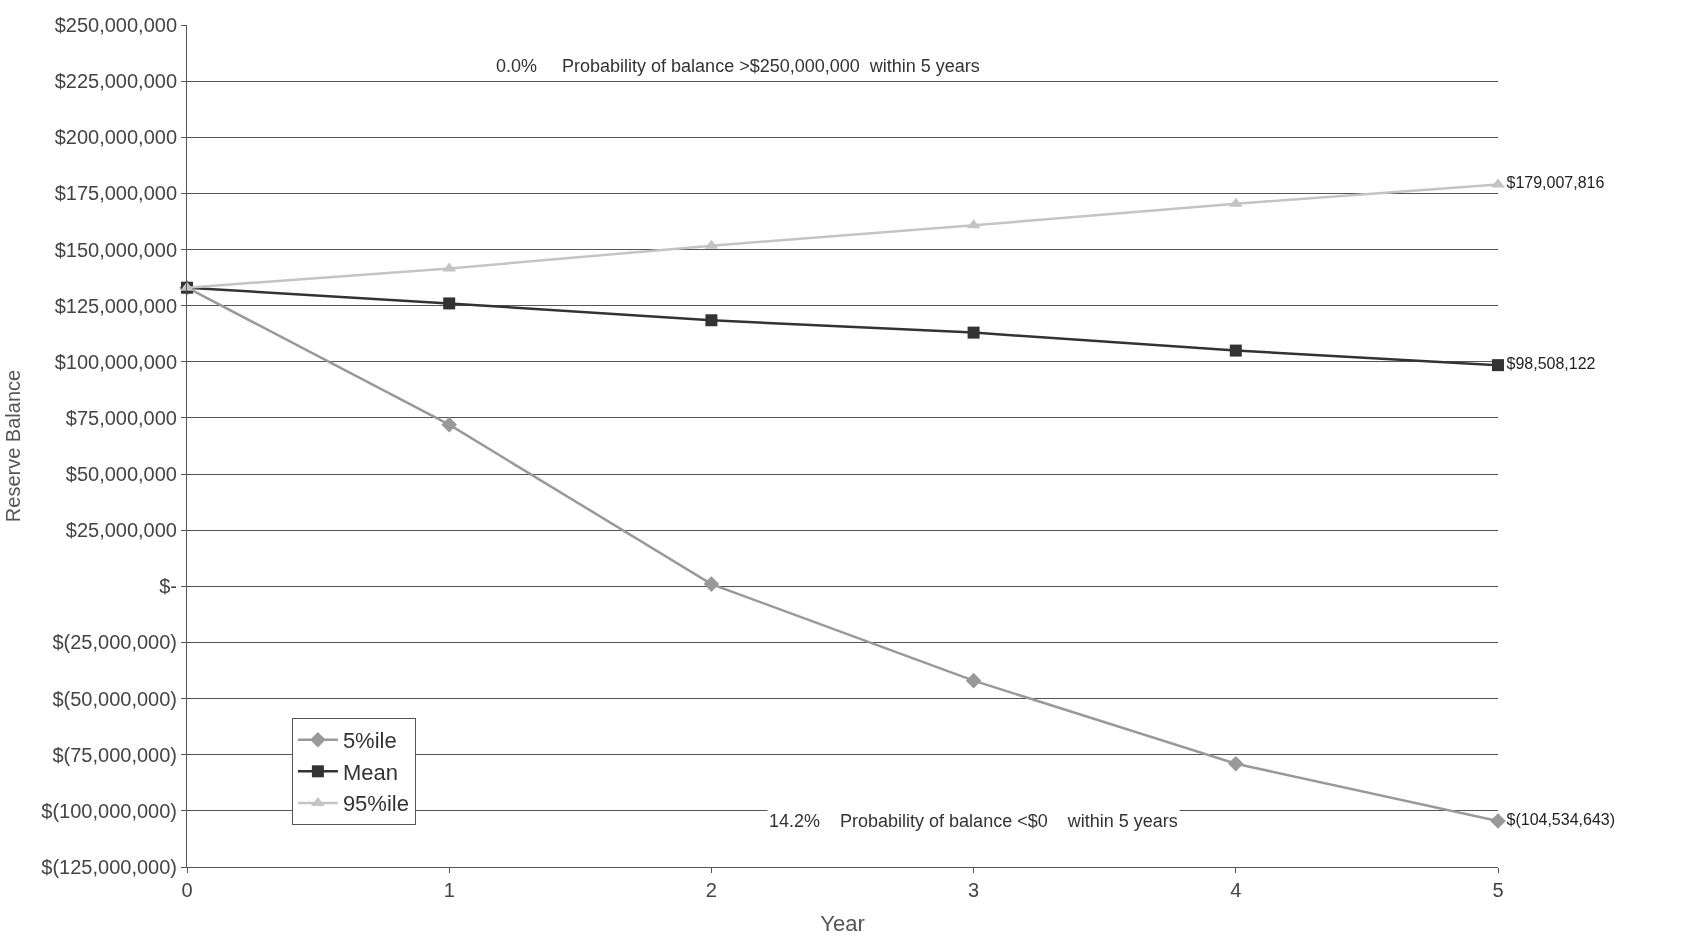  What do you see at coordinates (449, 890) in the screenshot?
I see `x-tick-label: 1` at bounding box center [449, 890].